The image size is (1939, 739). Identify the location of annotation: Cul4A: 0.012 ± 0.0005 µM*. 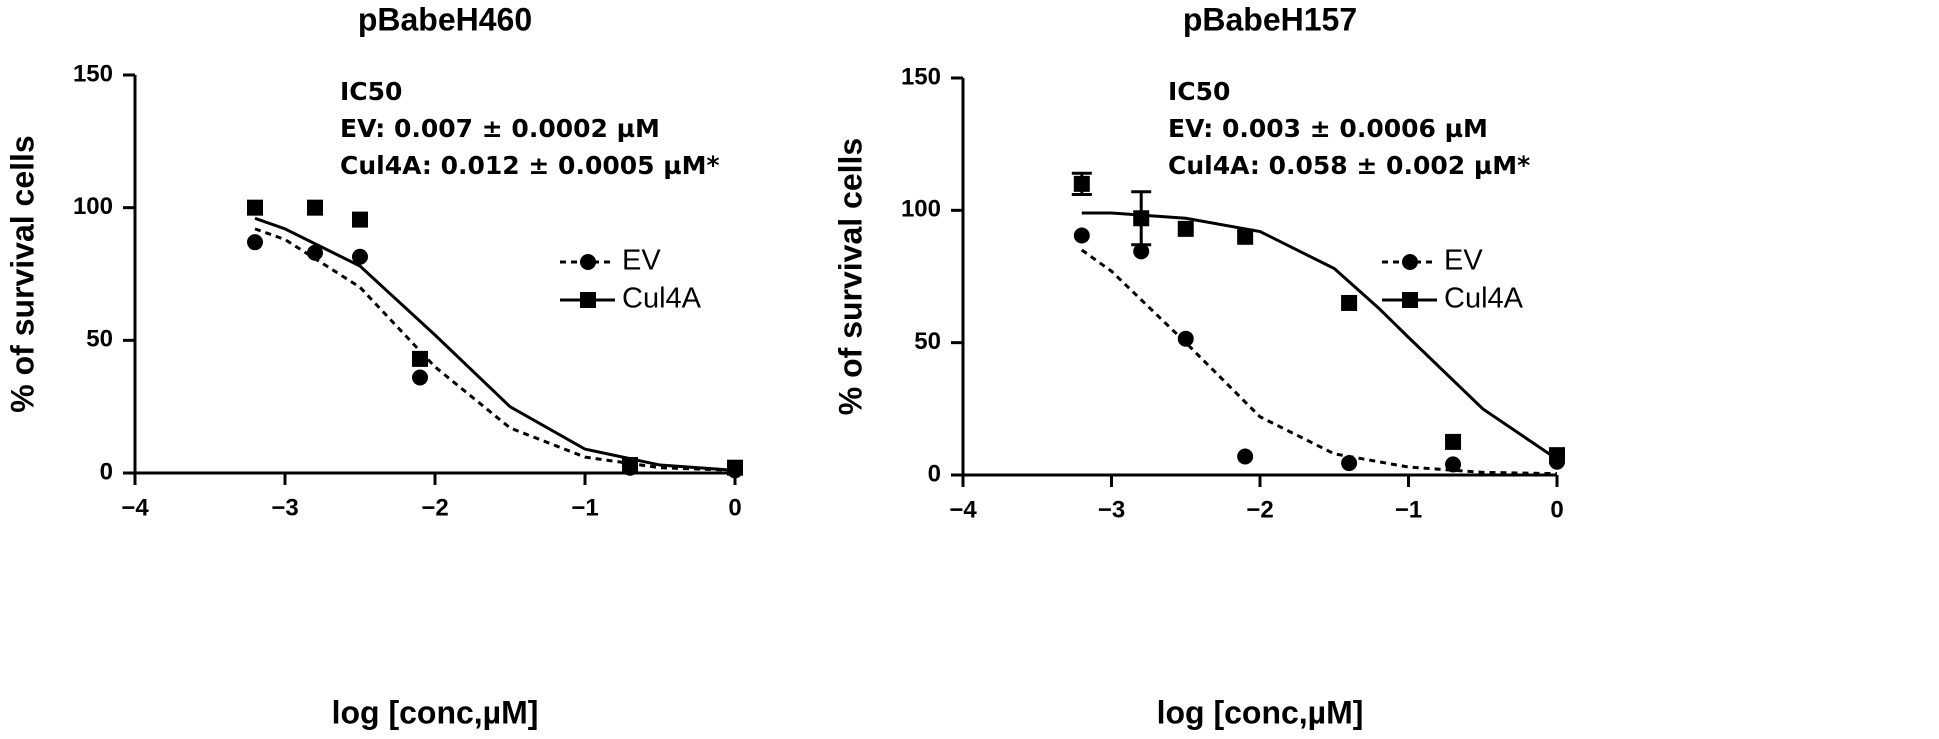
(530, 165).